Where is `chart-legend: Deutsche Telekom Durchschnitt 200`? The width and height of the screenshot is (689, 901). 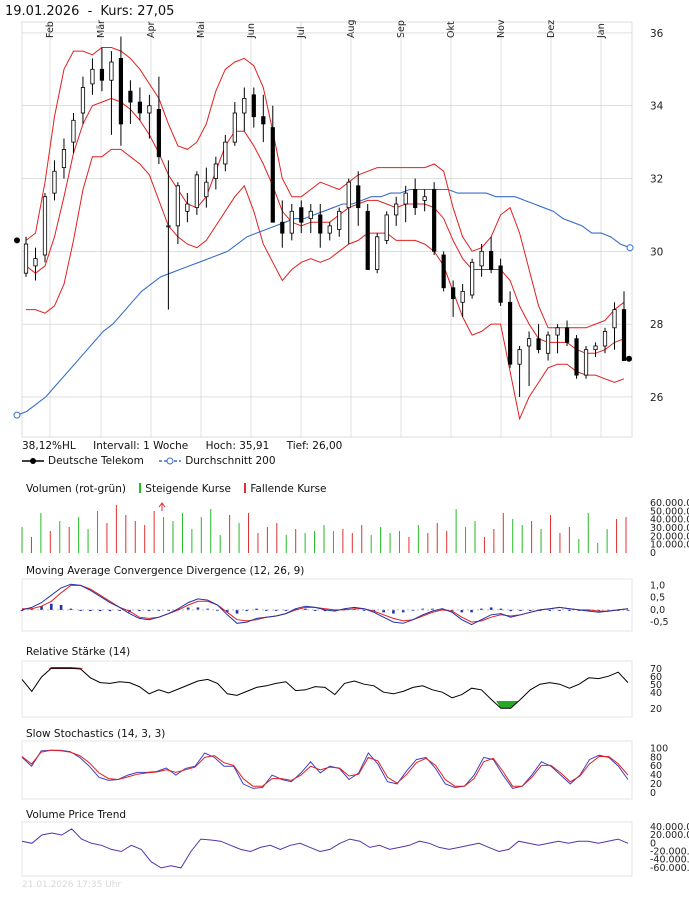
chart-legend: Deutsche Telekom Durchschnitt 200 is located at coordinates (155, 461).